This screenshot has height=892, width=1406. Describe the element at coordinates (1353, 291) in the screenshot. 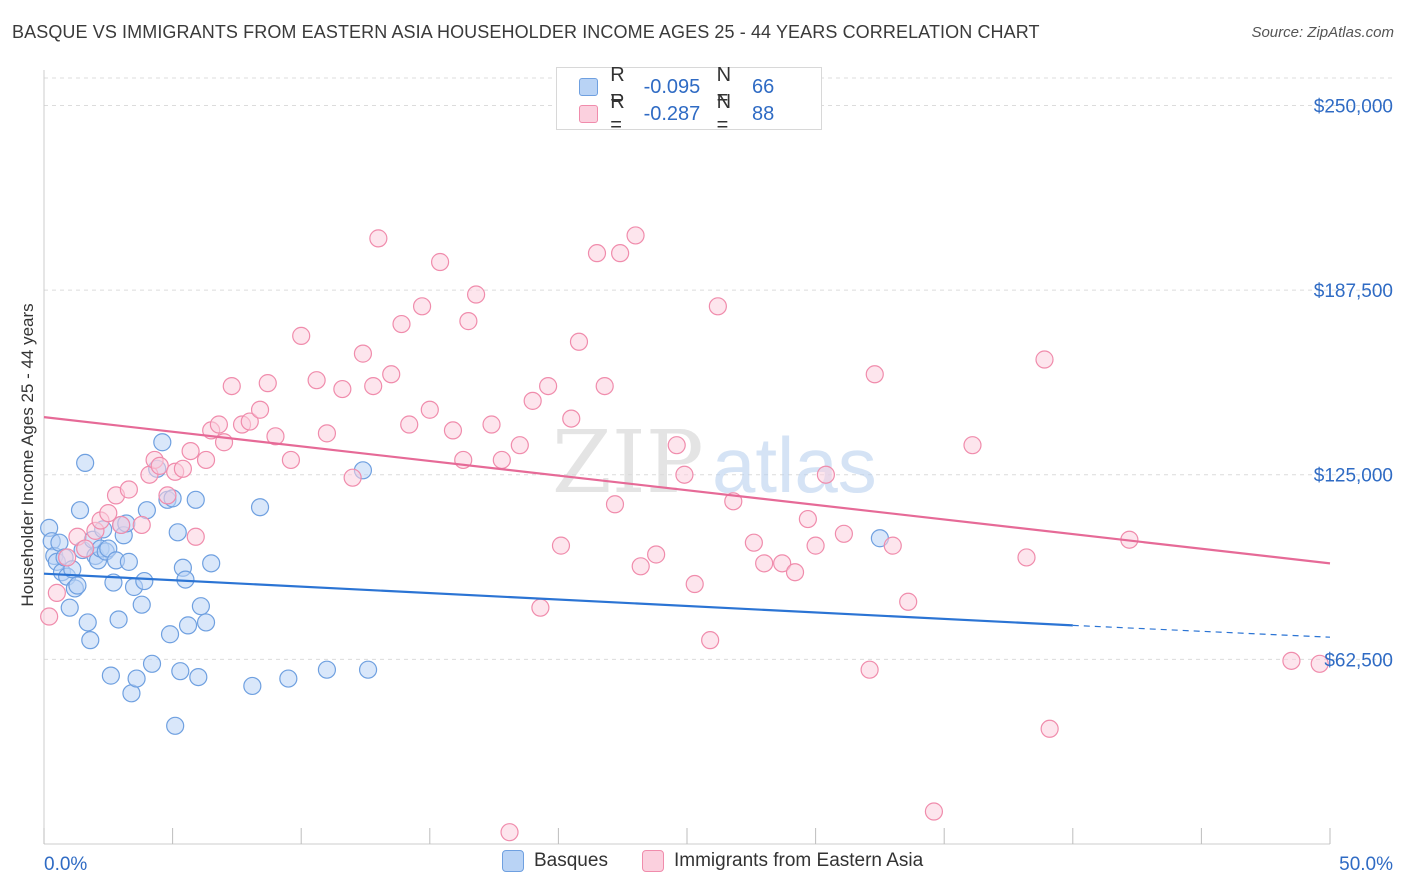

I see `y-tick-label: $187,500` at that location.